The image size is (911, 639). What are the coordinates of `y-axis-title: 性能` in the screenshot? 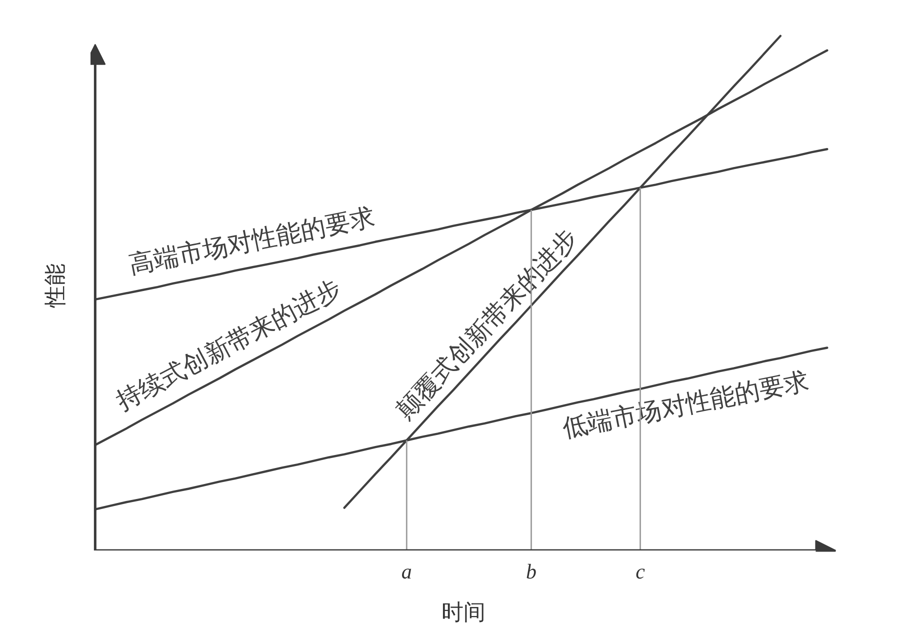 It's located at (56, 286).